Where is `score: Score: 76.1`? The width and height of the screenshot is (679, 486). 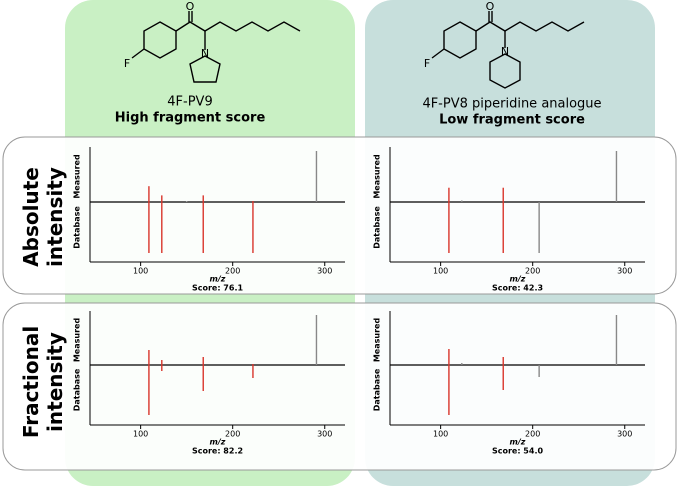 score: Score: 76.1 is located at coordinates (218, 288).